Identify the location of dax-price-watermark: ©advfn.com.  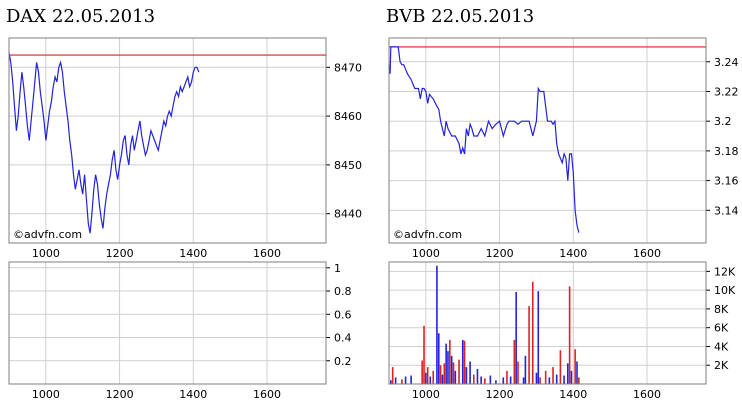
(47, 234).